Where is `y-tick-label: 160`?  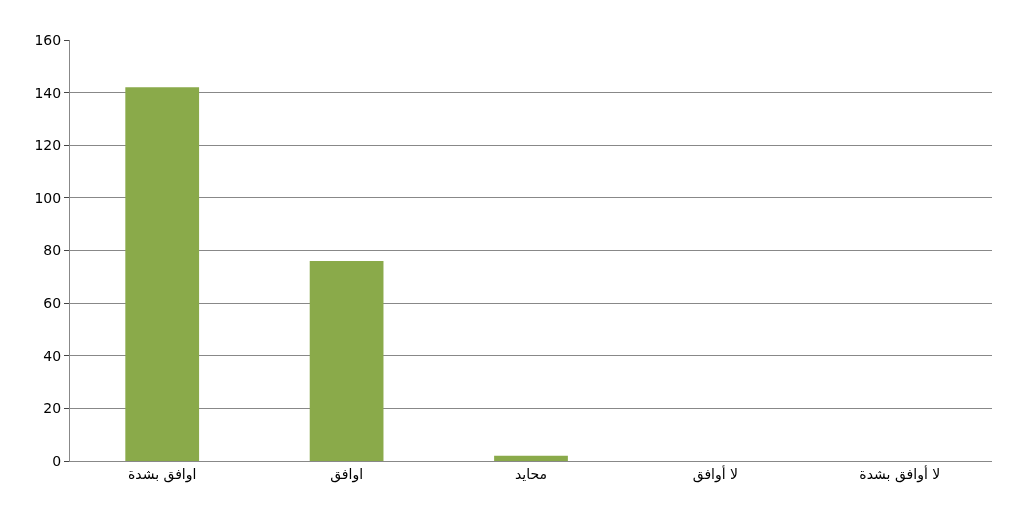
y-tick-label: 160 is located at coordinates (48, 39).